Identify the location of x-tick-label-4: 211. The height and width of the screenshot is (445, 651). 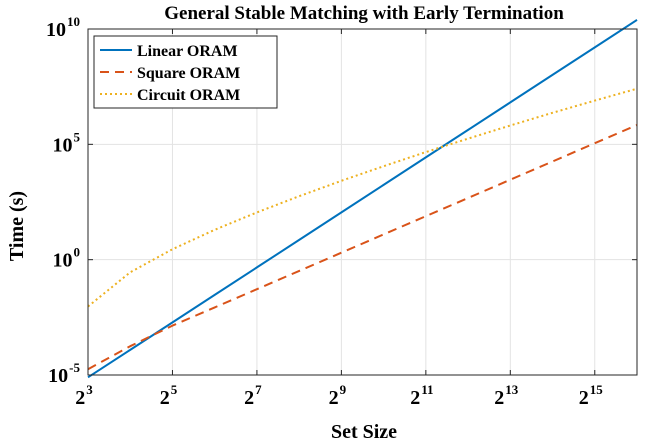
(421, 395).